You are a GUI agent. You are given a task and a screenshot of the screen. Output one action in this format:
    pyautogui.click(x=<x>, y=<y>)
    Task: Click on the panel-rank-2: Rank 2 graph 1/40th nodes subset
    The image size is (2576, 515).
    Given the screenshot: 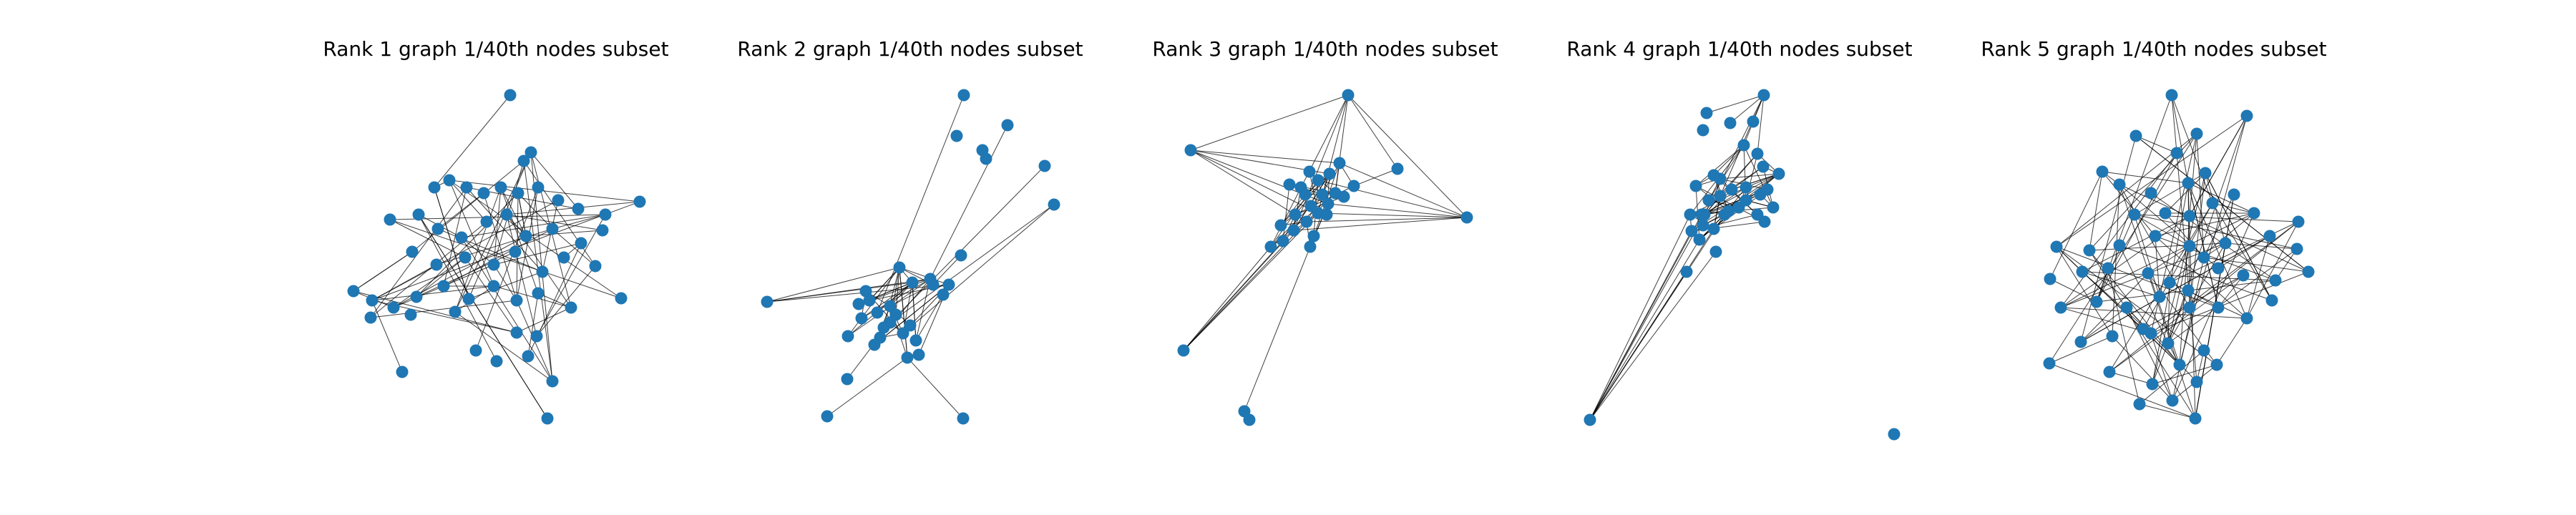 What is the action you would take?
    pyautogui.click(x=910, y=231)
    